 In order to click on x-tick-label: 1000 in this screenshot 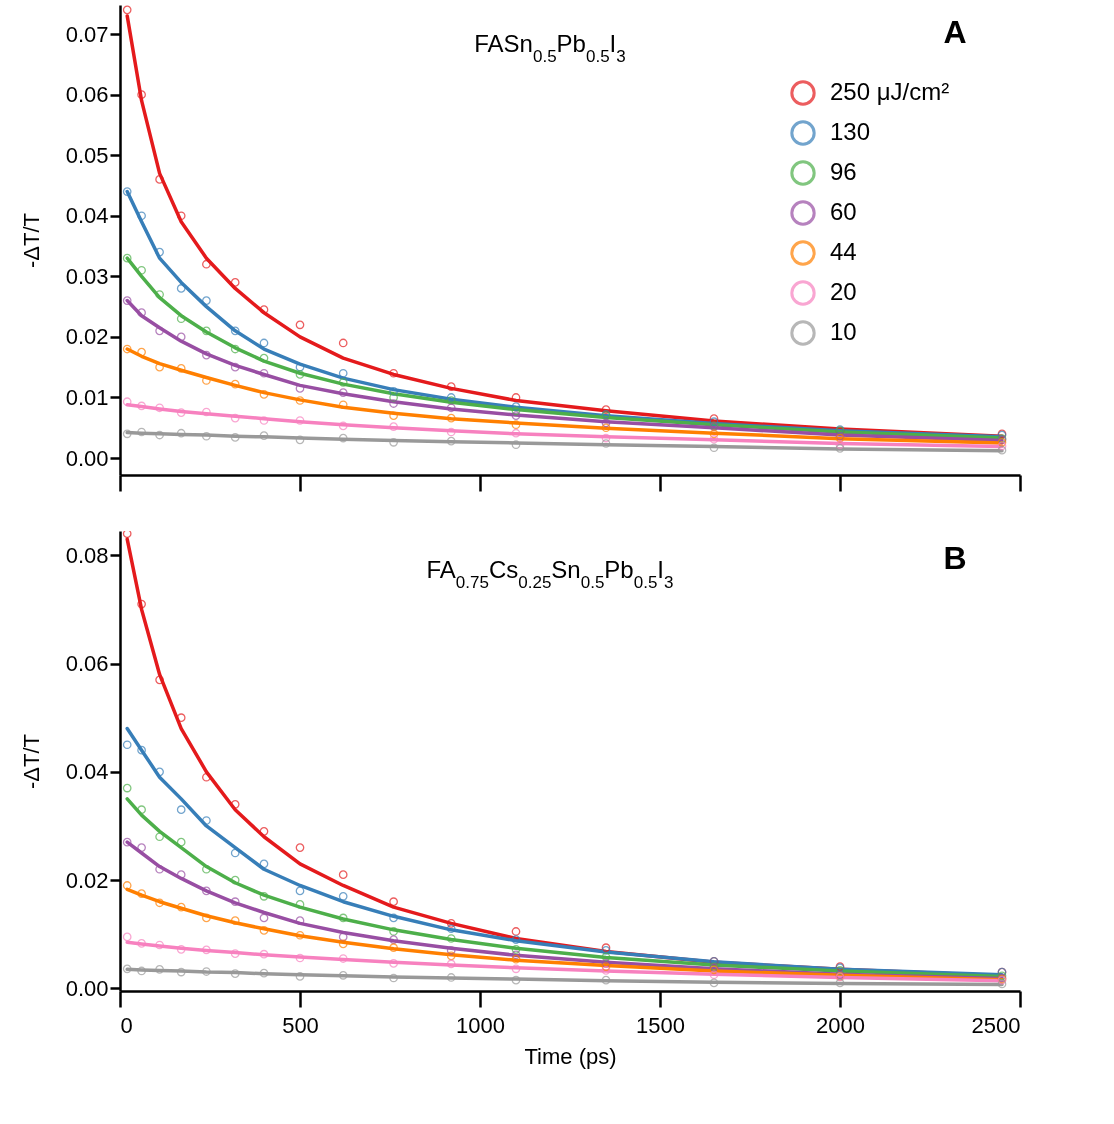, I will do `click(480, 1025)`.